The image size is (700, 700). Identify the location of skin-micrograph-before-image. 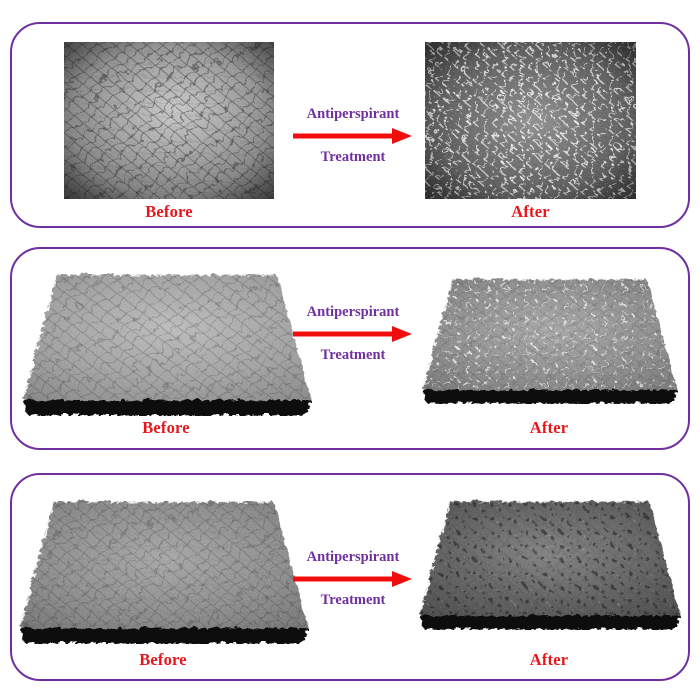
(169, 120).